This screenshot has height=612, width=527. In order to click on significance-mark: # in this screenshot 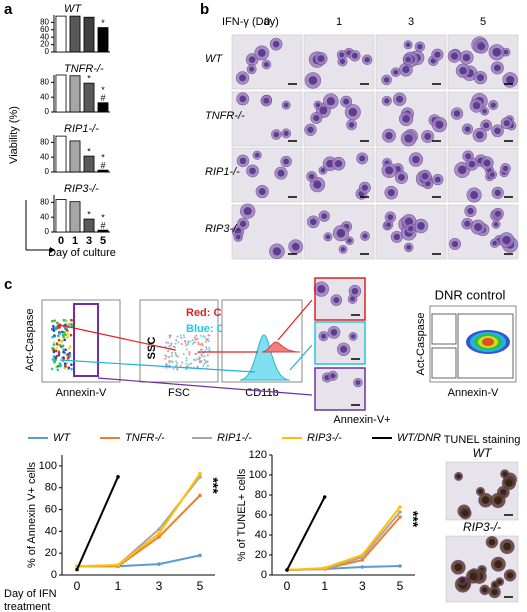, I will do `click(102, 166)`.